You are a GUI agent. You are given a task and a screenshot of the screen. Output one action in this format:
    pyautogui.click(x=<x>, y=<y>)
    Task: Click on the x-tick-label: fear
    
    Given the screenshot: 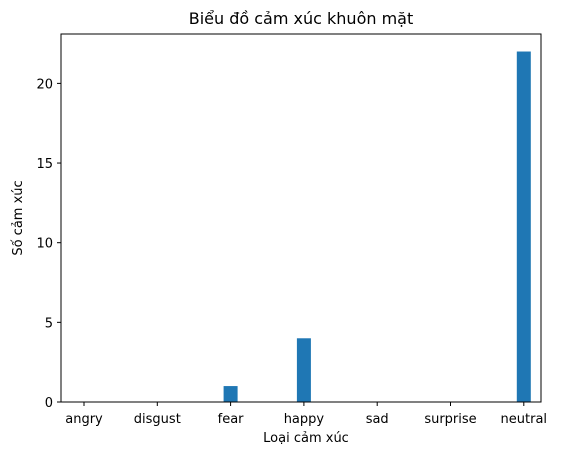 What is the action you would take?
    pyautogui.click(x=231, y=419)
    